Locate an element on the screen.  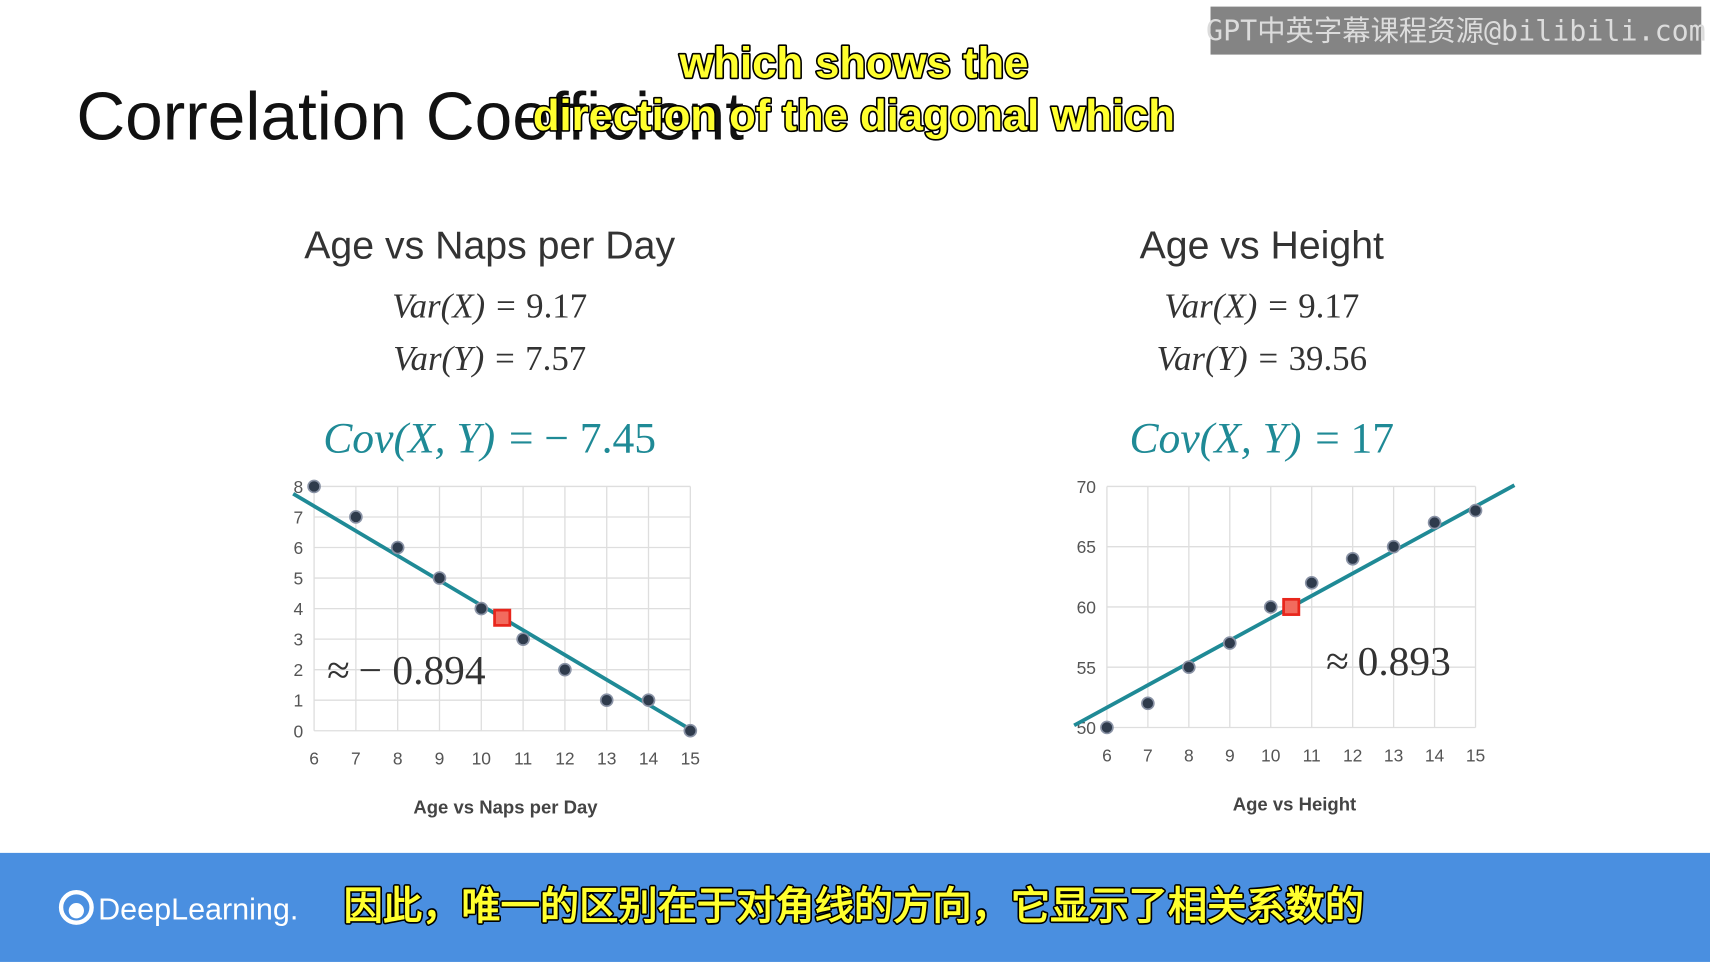
y-tick-label: 4 is located at coordinates (298, 609).